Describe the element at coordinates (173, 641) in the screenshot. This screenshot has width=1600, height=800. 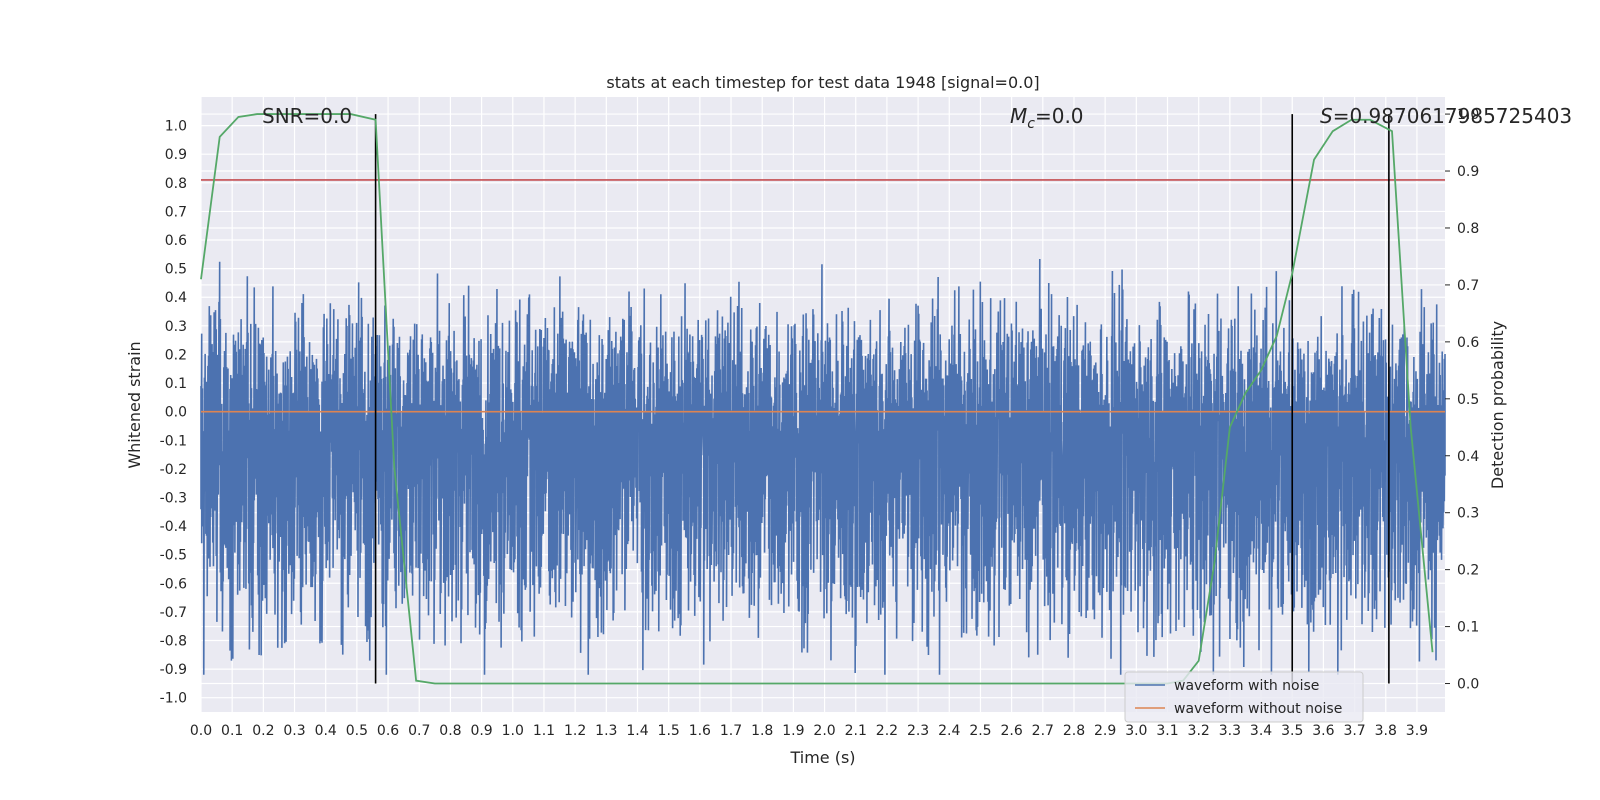
I see `y-tick-label: -0.8` at that location.